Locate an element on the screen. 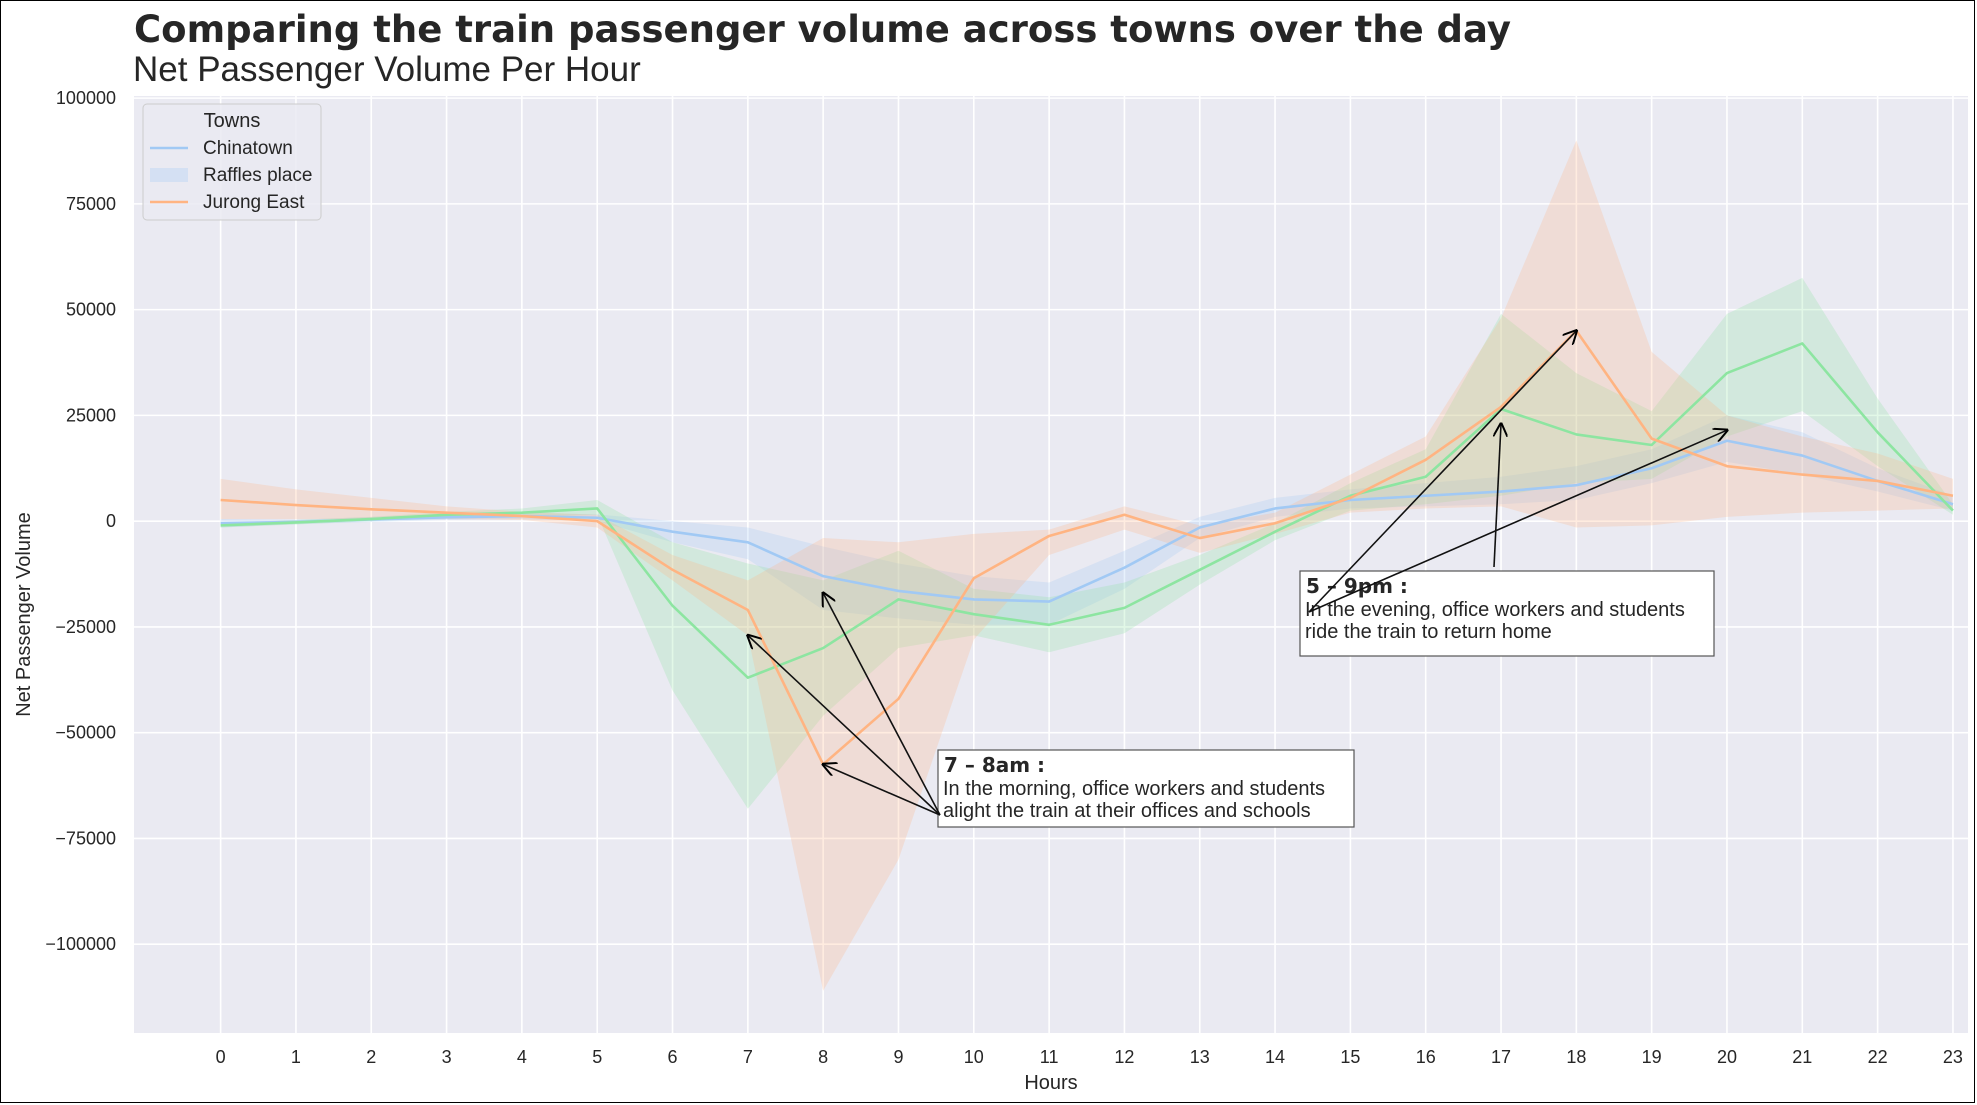 The height and width of the screenshot is (1105, 1977). y-tick-label: 25000 is located at coordinates (91, 415).